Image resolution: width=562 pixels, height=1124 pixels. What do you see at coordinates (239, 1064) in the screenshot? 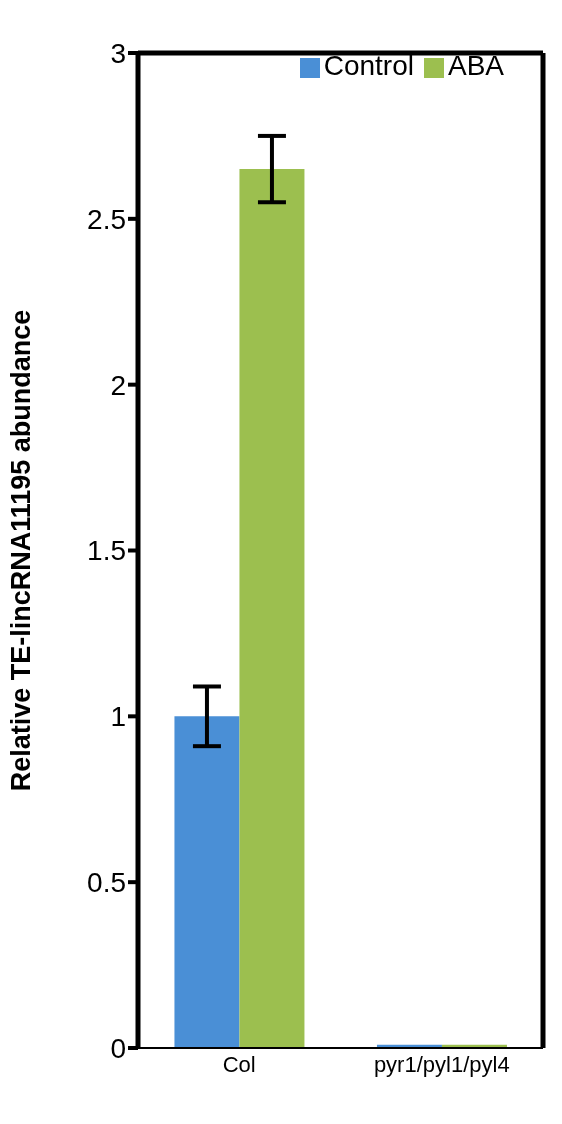
I see `x-tick-label: Col` at bounding box center [239, 1064].